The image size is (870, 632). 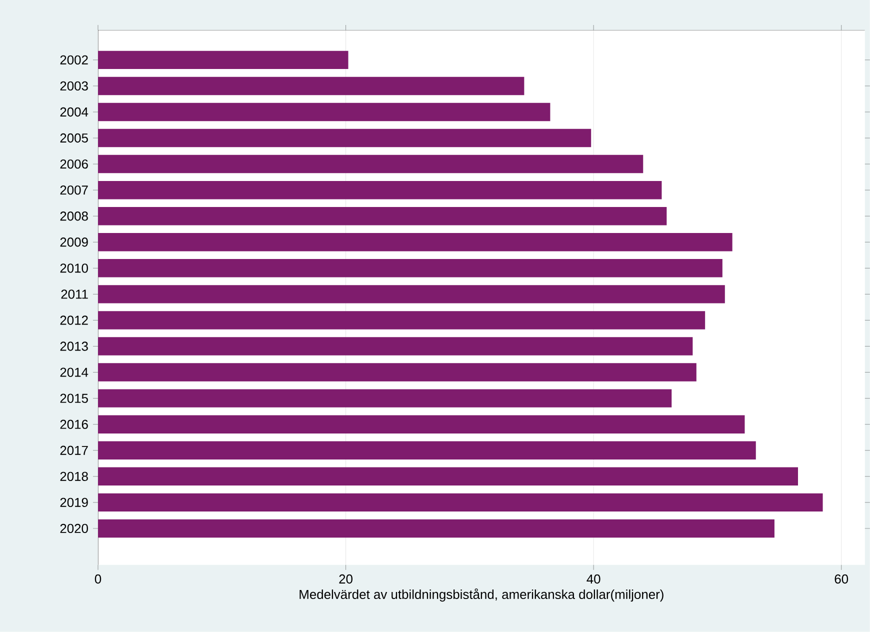 What do you see at coordinates (98, 579) in the screenshot?
I see `x-tick-label: 0` at bounding box center [98, 579].